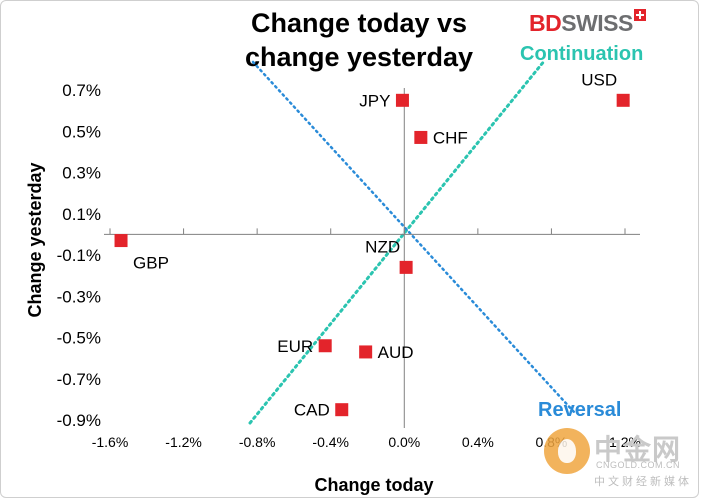 The width and height of the screenshot is (701, 500). I want to click on point-label-aud: AUD, so click(396, 352).